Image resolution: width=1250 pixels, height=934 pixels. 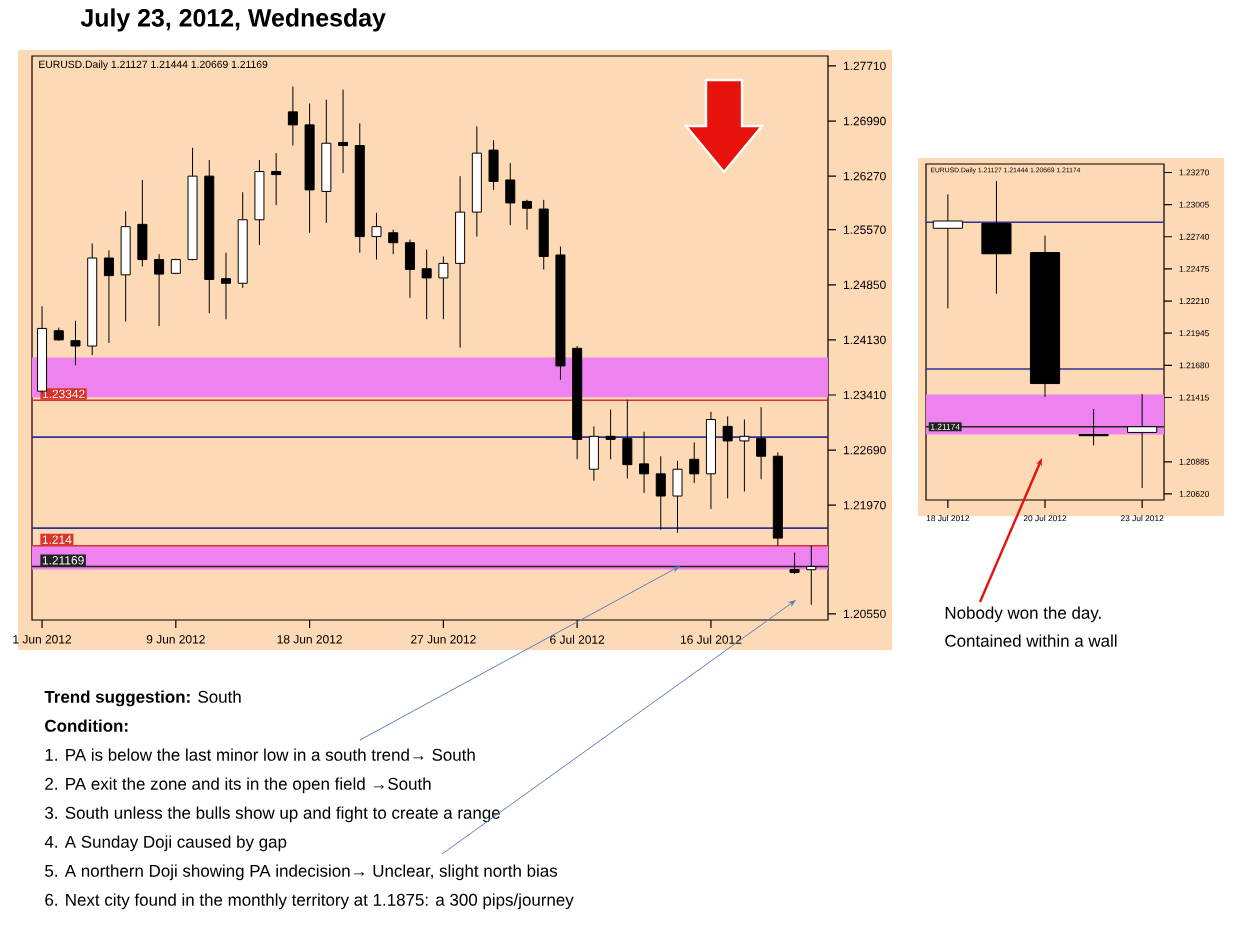 What do you see at coordinates (165, 843) in the screenshot?
I see `text: 4. A Sunday Doji caused by gap` at bounding box center [165, 843].